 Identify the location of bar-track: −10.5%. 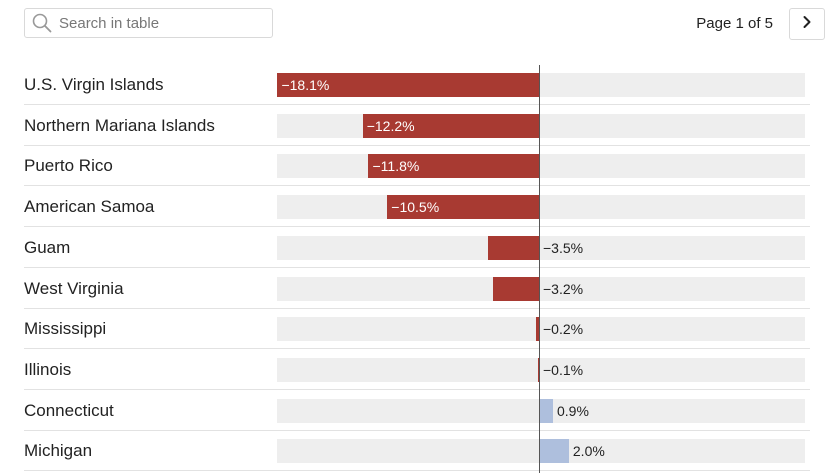
(541, 207).